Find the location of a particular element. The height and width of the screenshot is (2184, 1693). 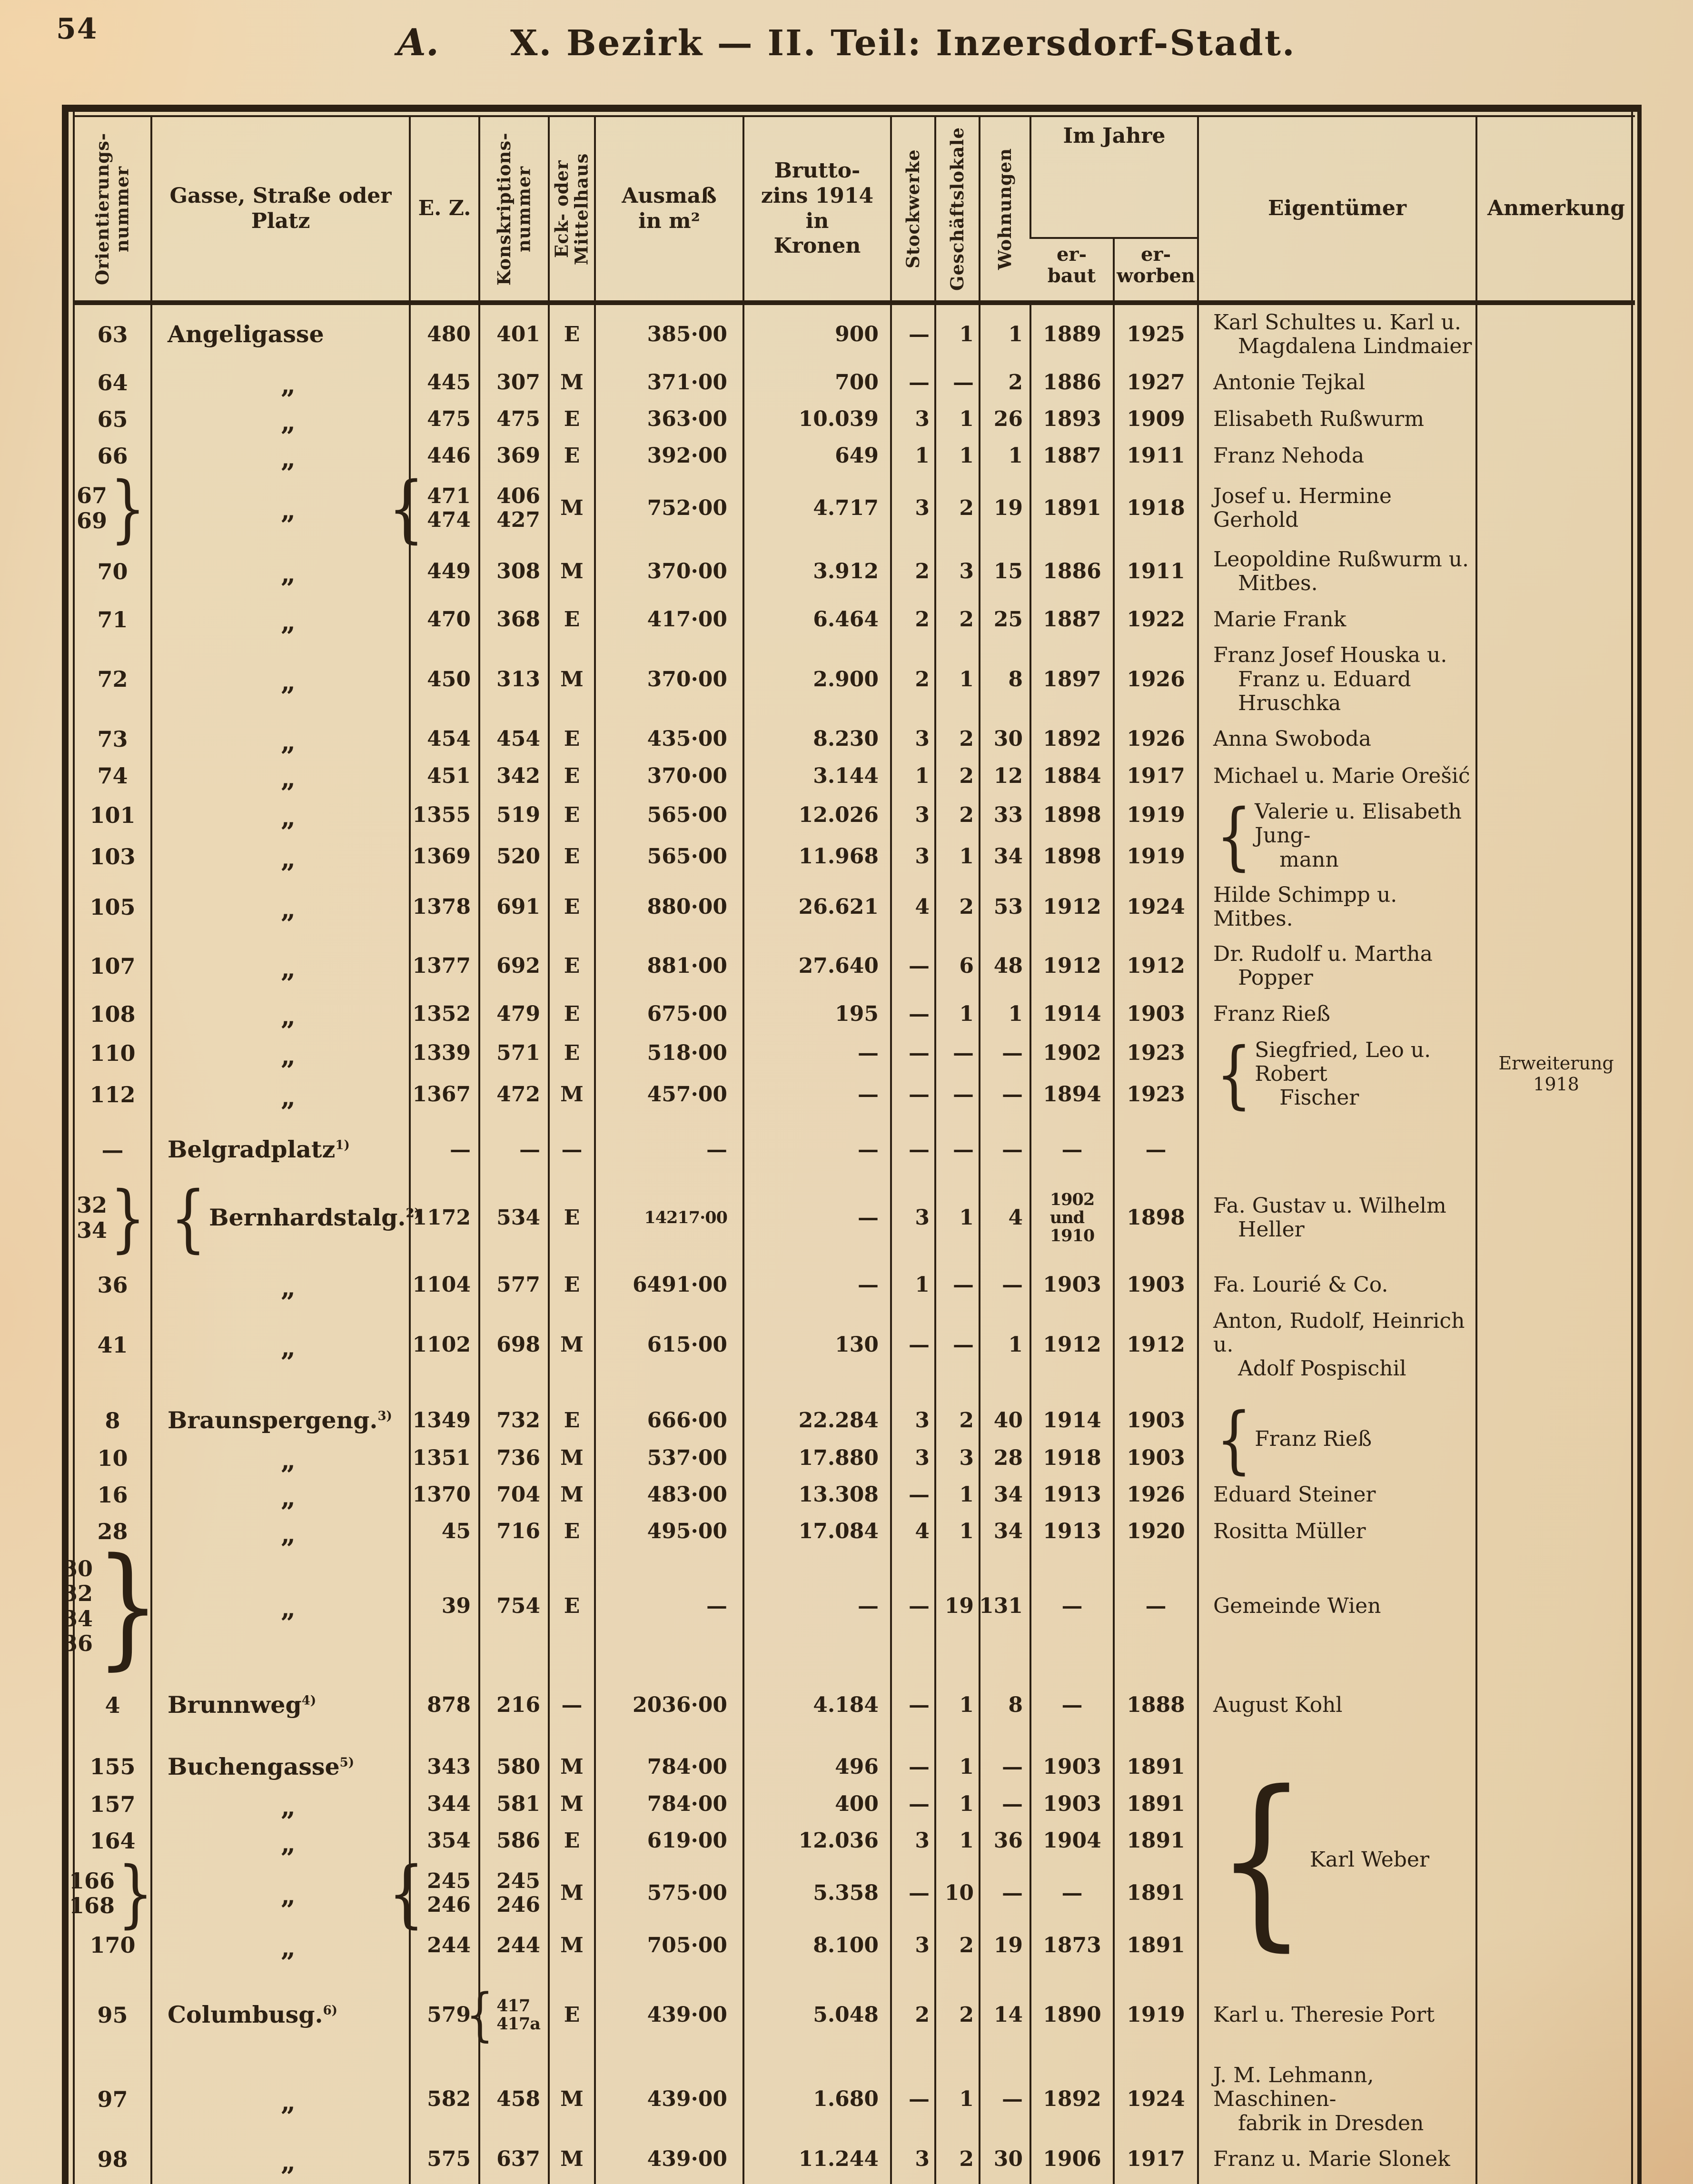

cell-ez: 1377 is located at coordinates (444, 967).